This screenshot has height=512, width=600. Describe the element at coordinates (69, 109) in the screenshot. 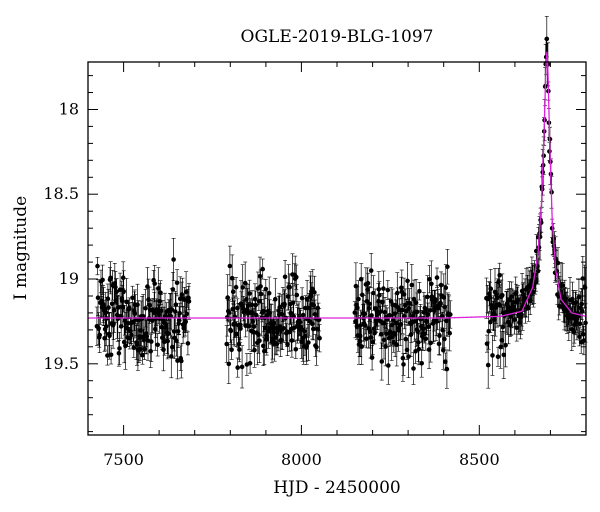

I see `y-tick-label: 18` at that location.